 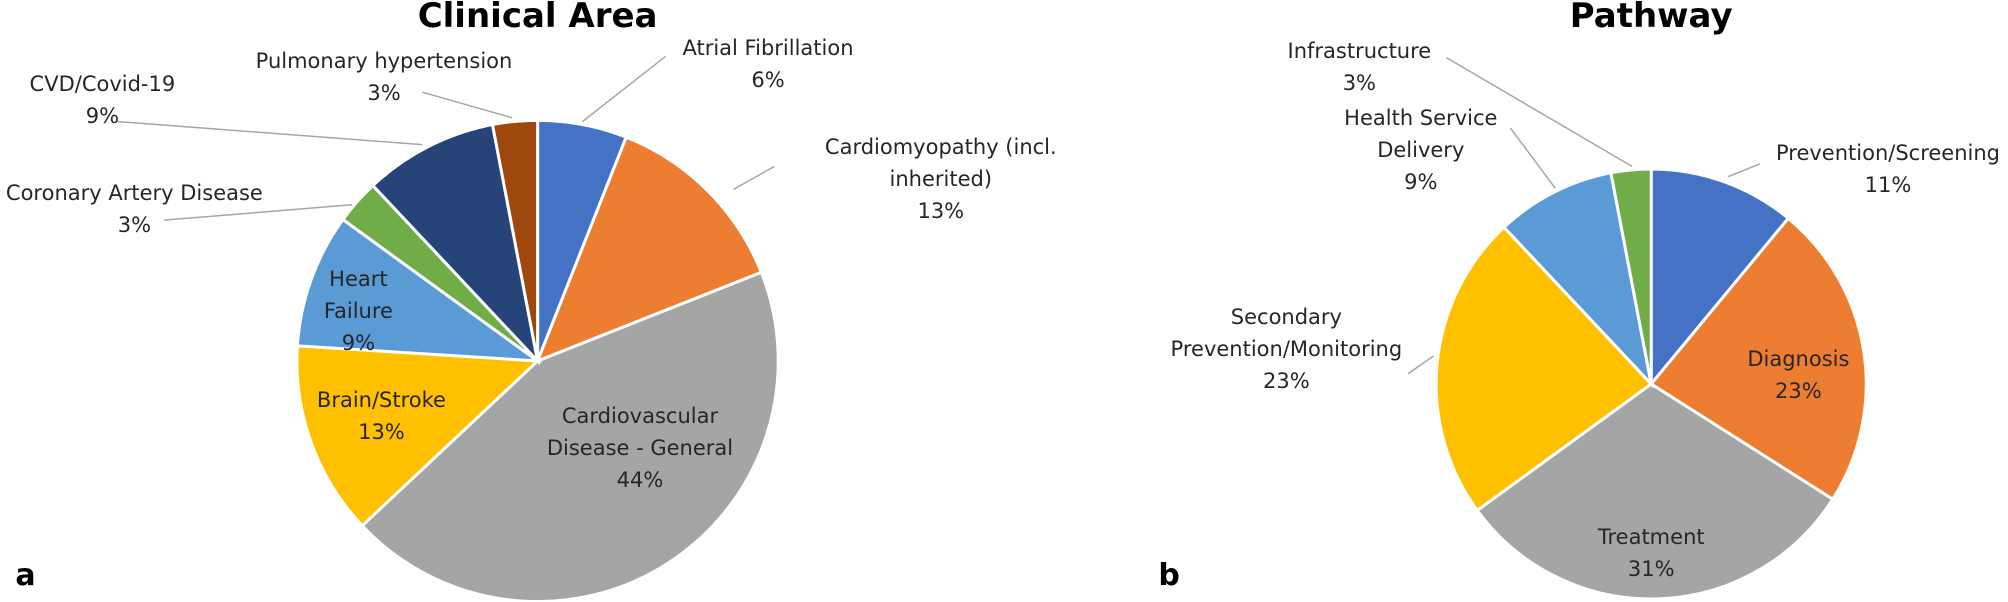 What do you see at coordinates (383, 77) in the screenshot?
I see `slice-label: Pulmonary hypertension 3%` at bounding box center [383, 77].